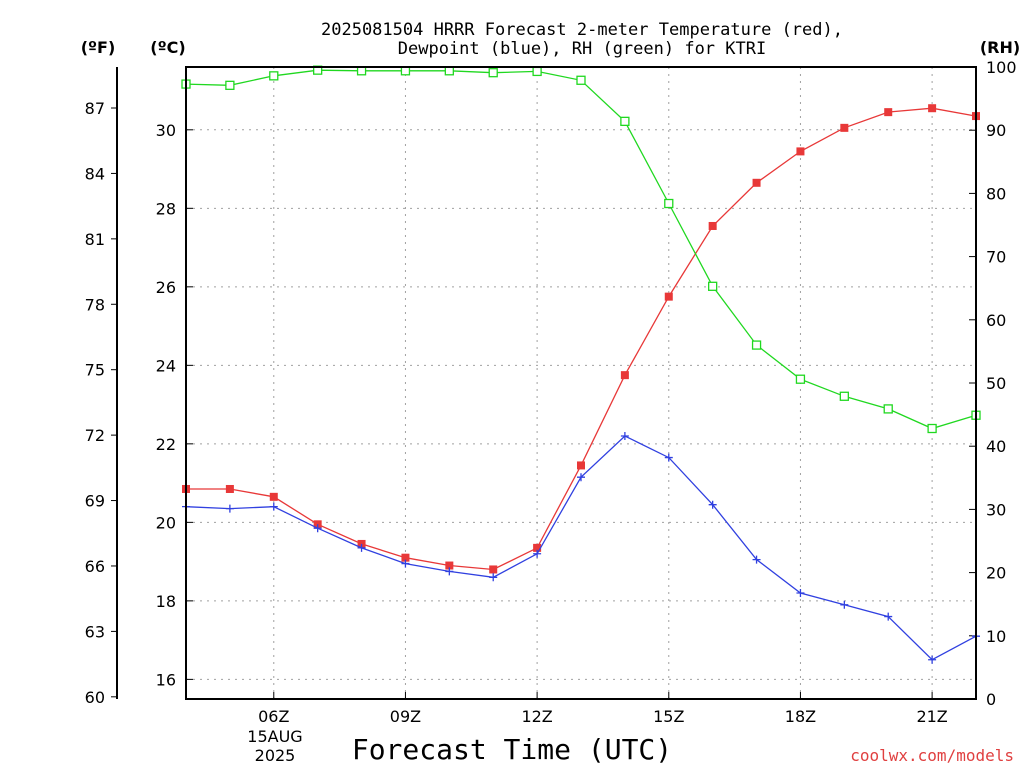 The height and width of the screenshot is (768, 1024). Describe the element at coordinates (166, 365) in the screenshot. I see `celsius-tick-label: 24` at that location.